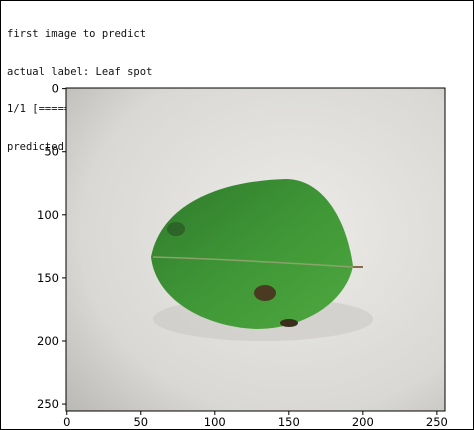 Image resolution: width=474 pixels, height=430 pixels. I want to click on x-tick-label: 150, so click(289, 422).